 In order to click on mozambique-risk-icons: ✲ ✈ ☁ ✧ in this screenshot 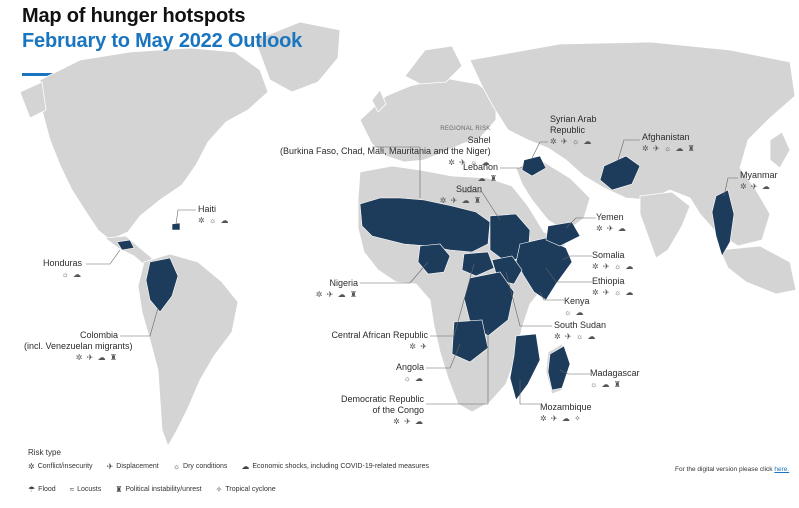, I will do `click(561, 418)`.